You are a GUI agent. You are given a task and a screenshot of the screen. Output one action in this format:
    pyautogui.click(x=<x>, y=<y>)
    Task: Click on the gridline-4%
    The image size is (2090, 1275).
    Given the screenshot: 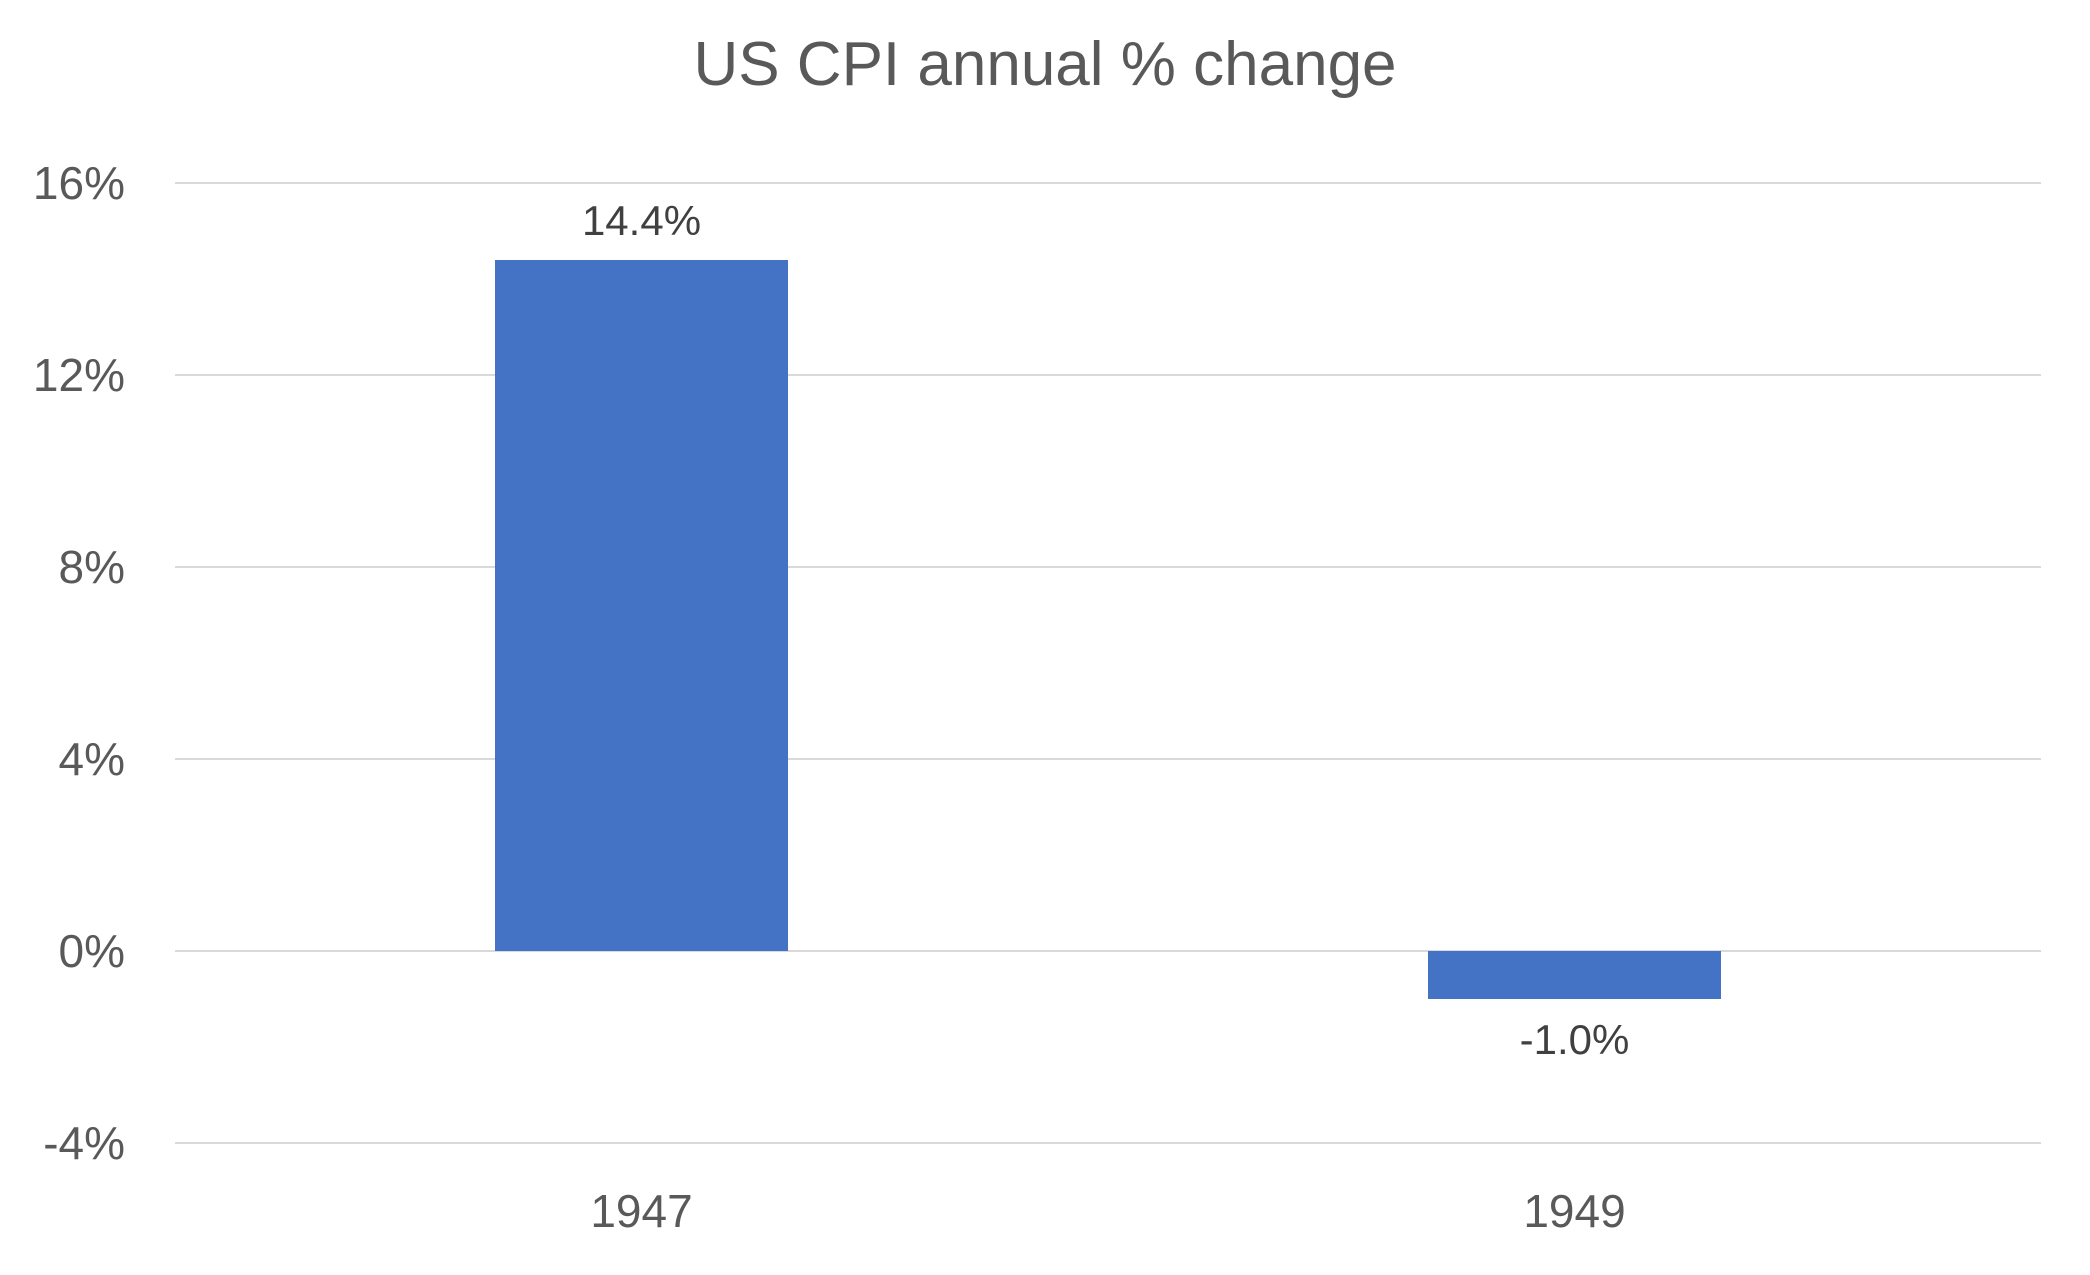 What is the action you would take?
    pyautogui.click(x=1108, y=759)
    